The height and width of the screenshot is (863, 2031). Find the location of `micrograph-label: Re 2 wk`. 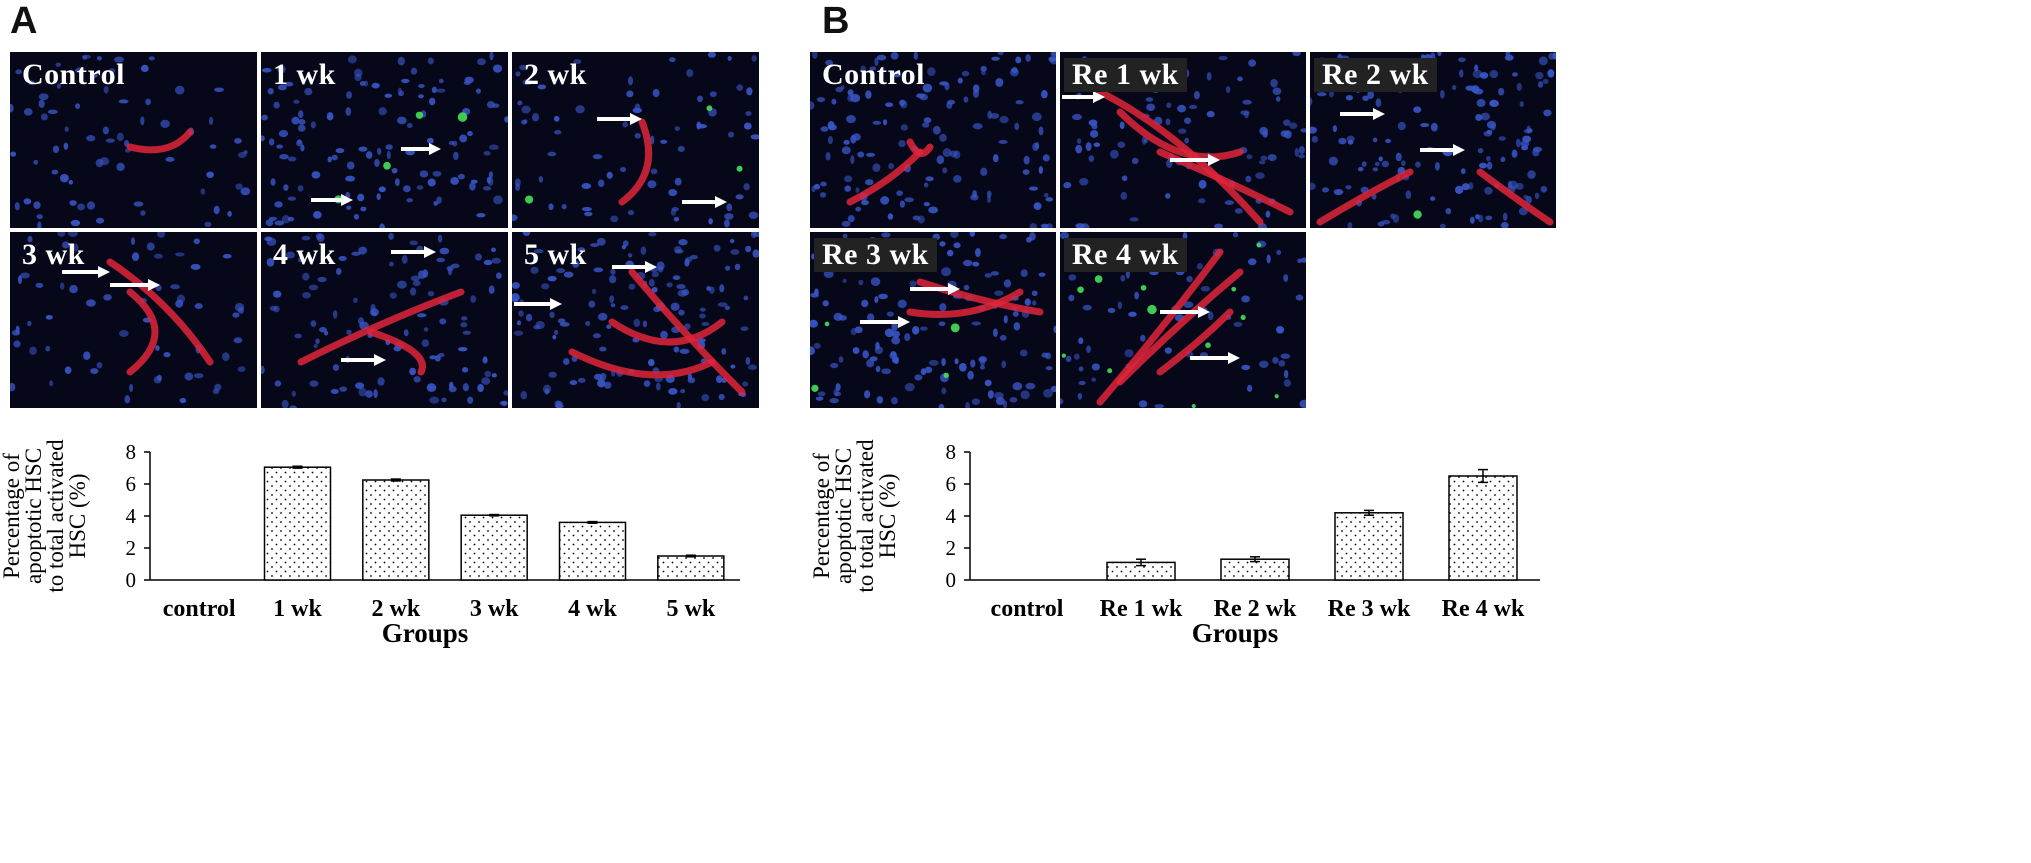

micrograph-label: Re 2 wk is located at coordinates (1375, 75).